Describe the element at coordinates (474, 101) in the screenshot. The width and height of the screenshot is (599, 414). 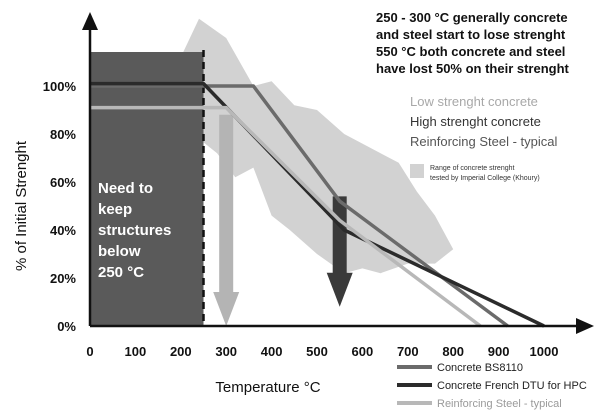
I see `legend-top-item: Low strenght concrete` at that location.